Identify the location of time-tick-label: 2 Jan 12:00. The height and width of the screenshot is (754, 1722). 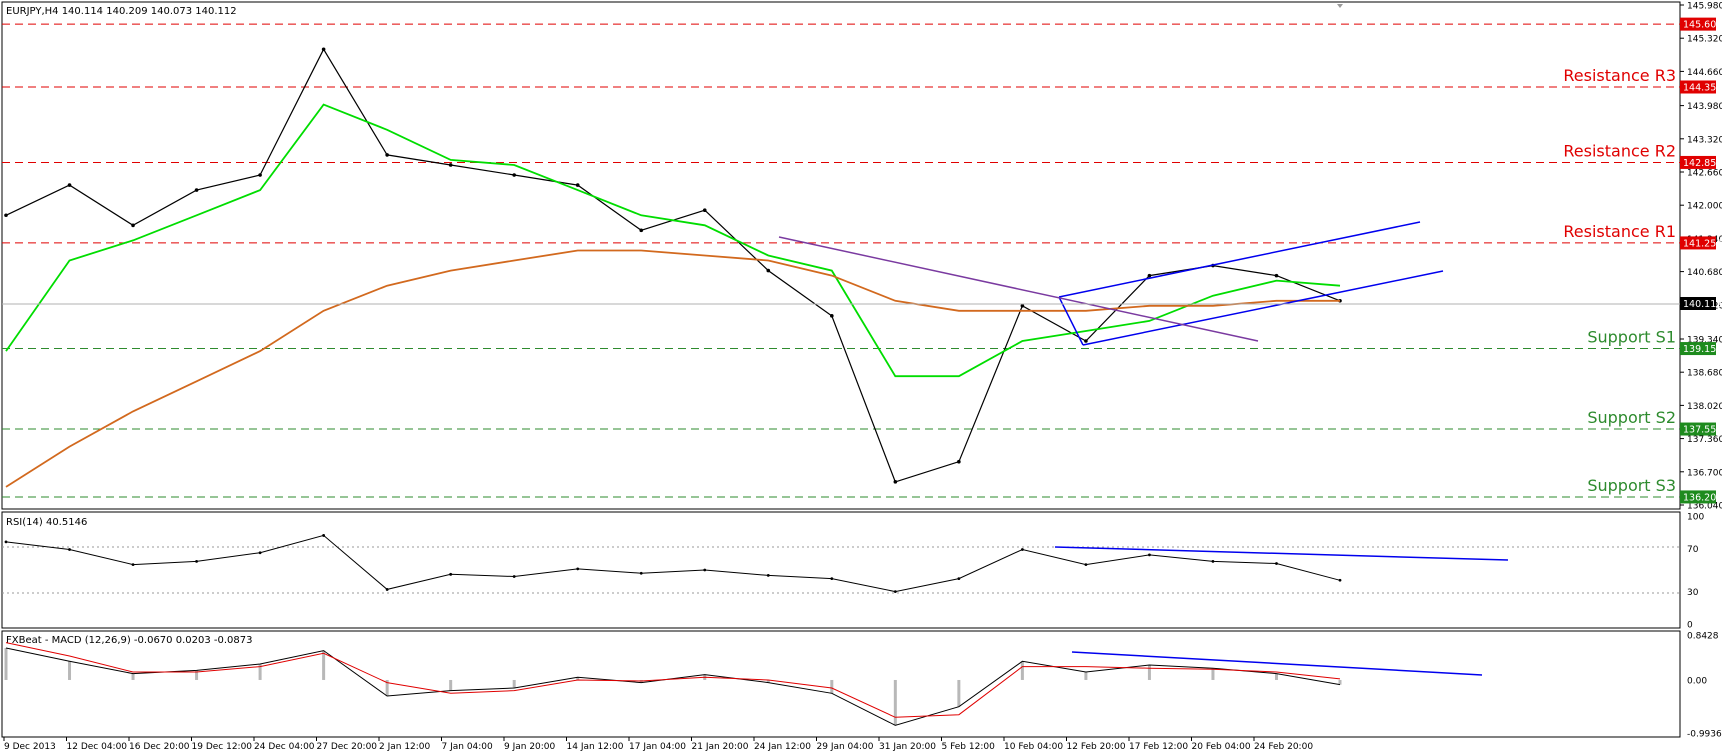
(405, 747).